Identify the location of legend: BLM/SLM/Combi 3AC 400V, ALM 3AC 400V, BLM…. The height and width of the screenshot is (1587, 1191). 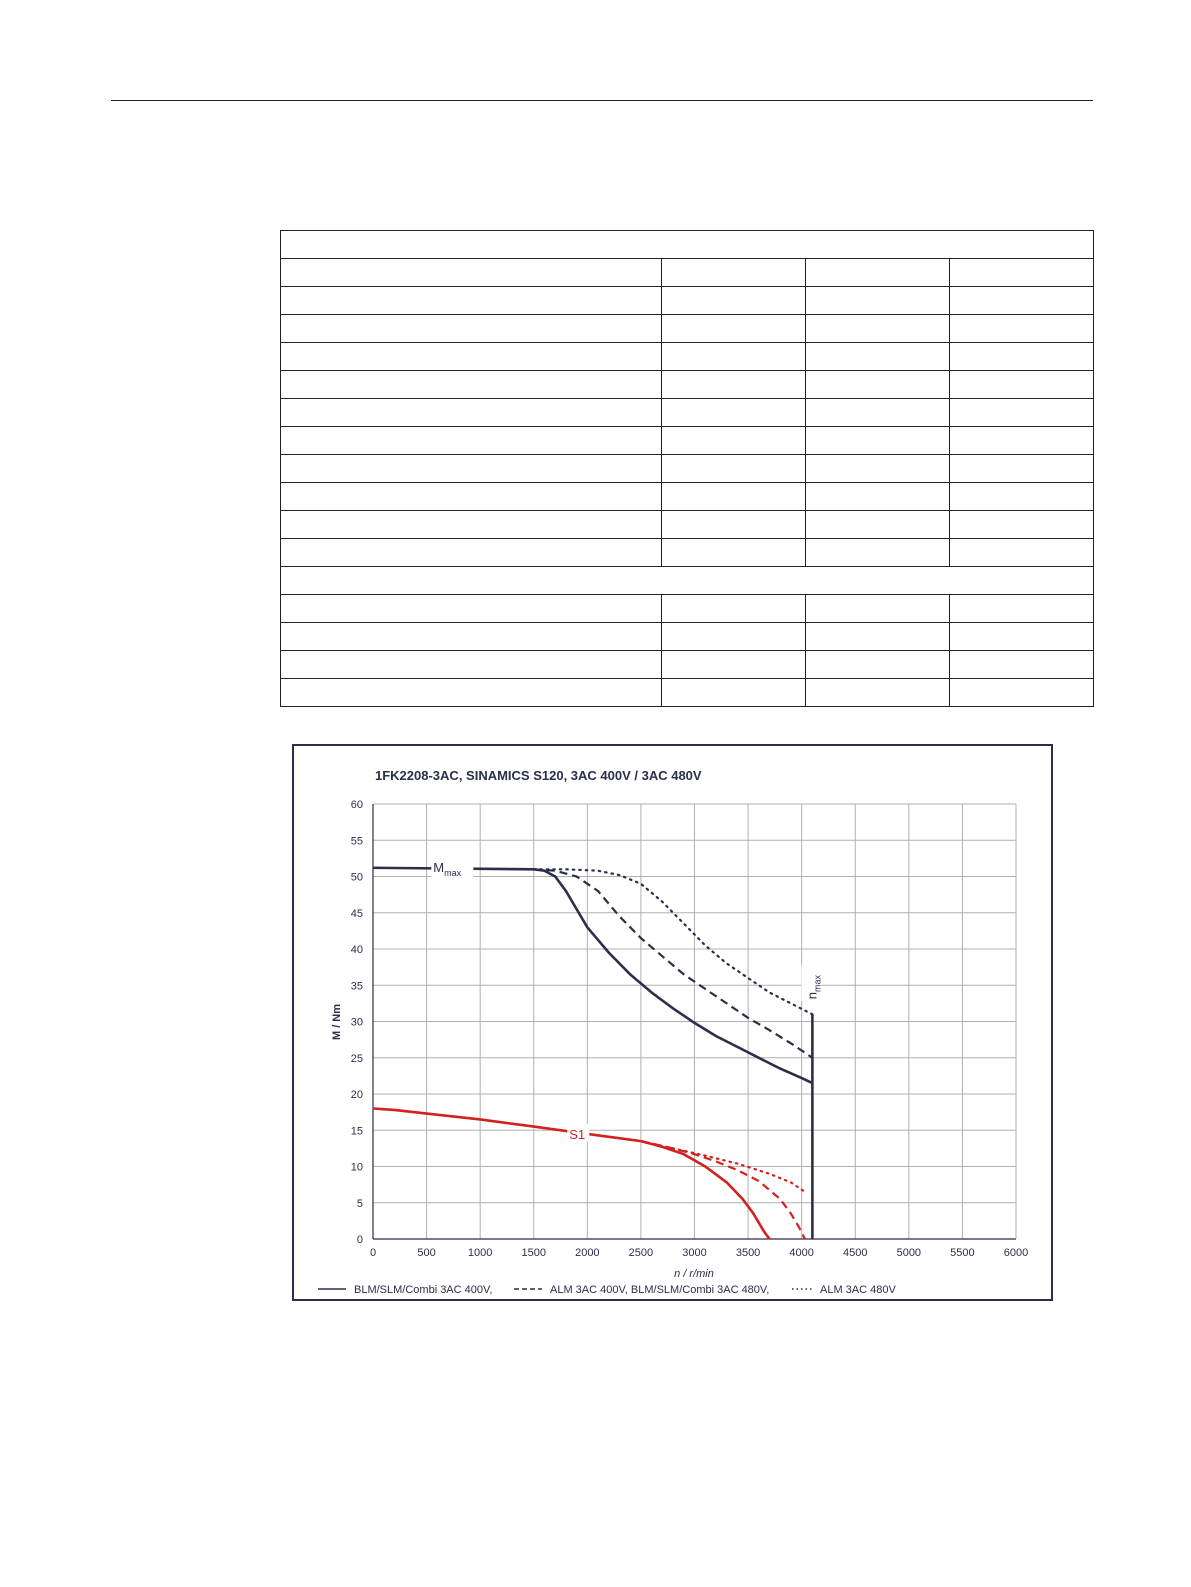
(607, 1290).